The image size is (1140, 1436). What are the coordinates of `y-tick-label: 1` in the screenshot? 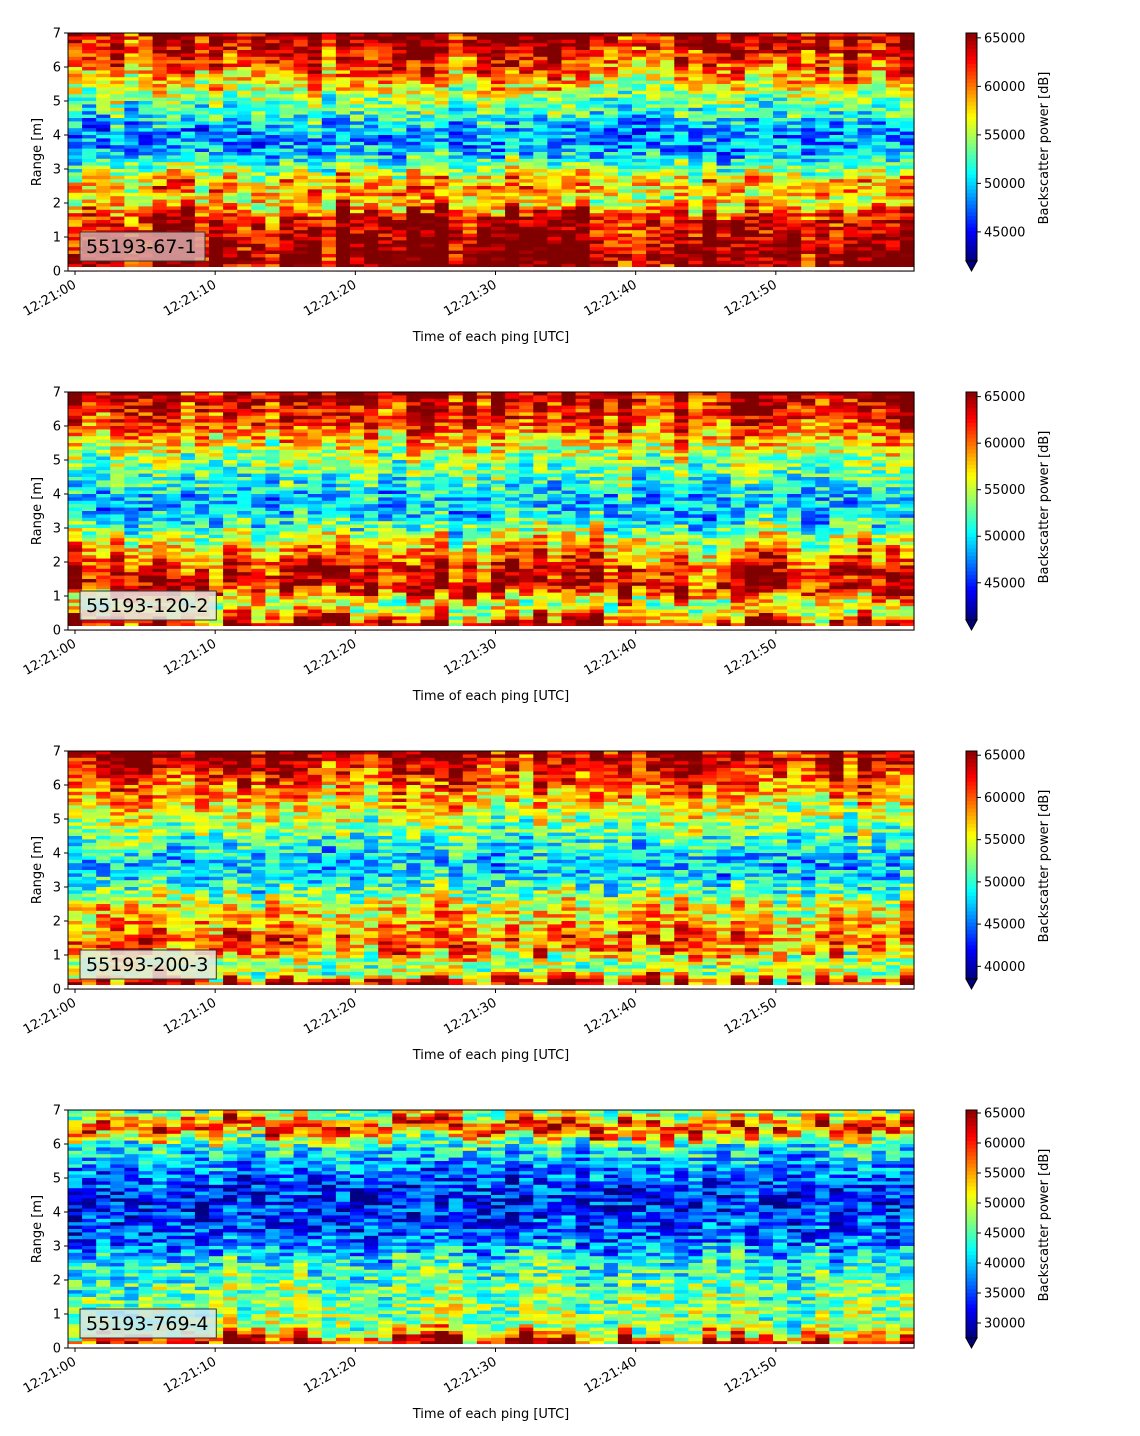 It's located at (57, 238).